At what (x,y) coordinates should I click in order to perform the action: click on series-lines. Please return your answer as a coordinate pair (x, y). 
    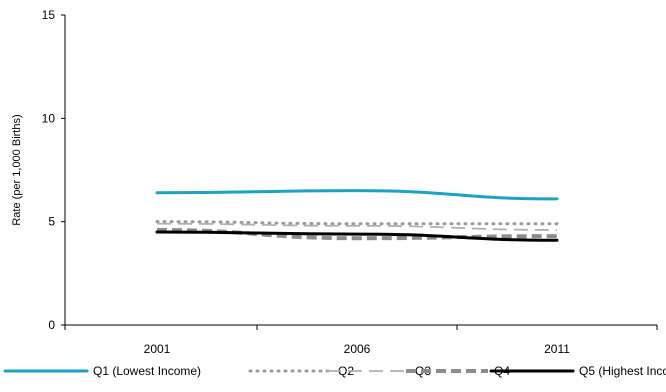
    Looking at the image, I should click on (357, 215).